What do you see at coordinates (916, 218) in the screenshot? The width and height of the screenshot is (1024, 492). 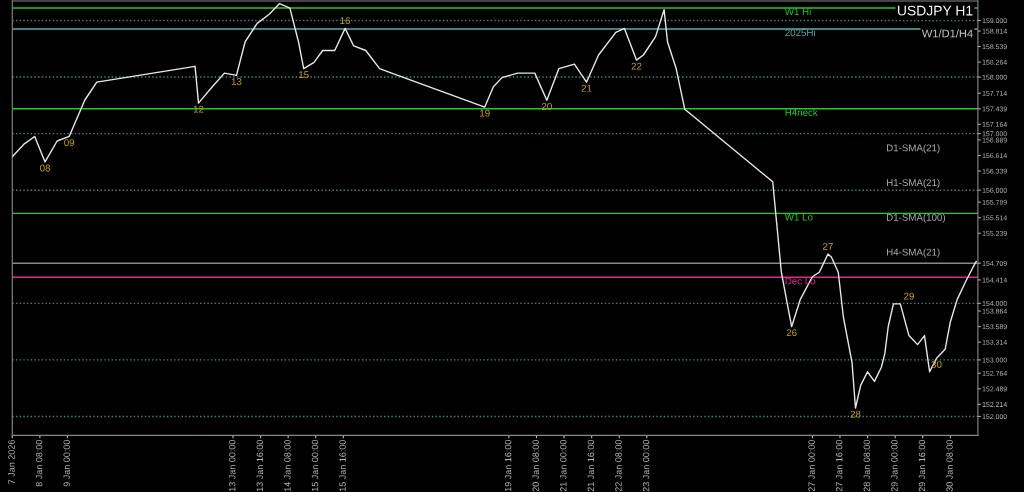 I see `annotation: D1-SMA(100)` at bounding box center [916, 218].